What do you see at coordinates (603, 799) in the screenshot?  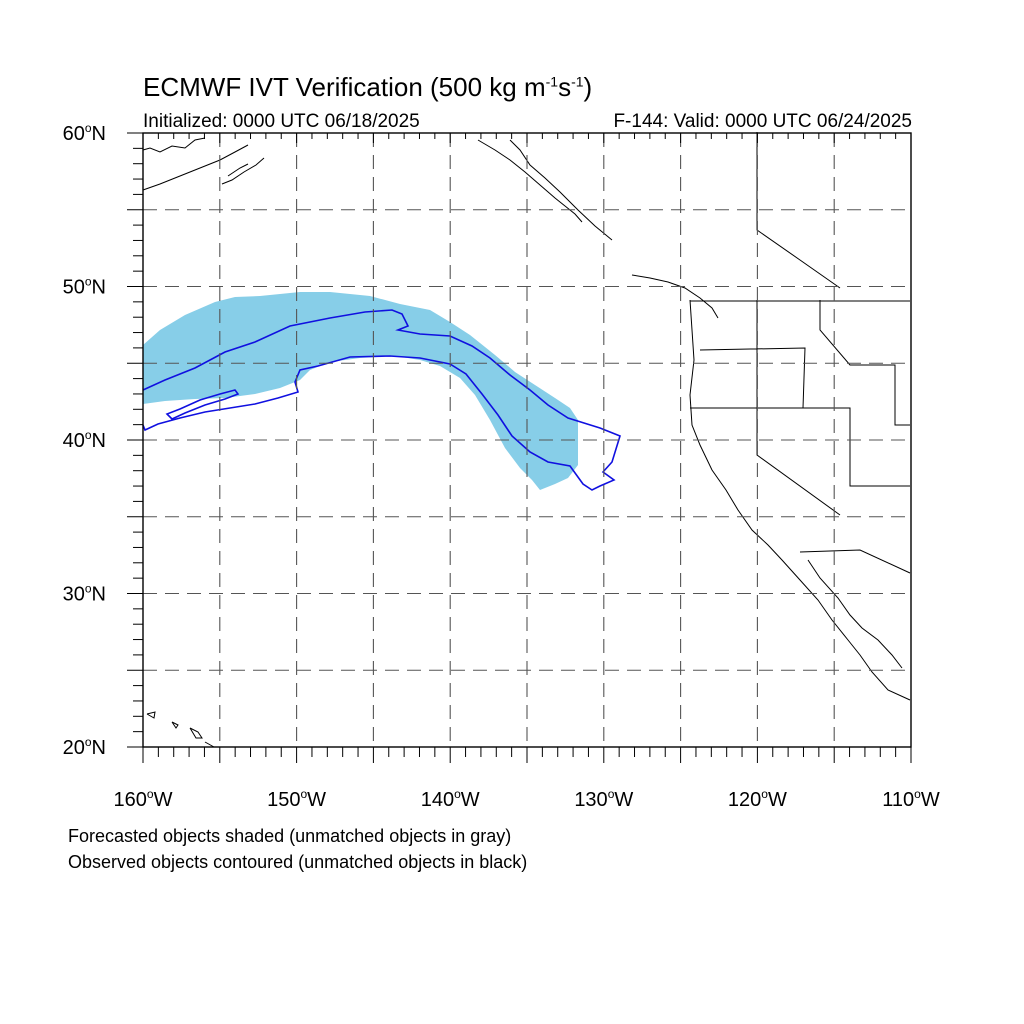 I see `lon-label: 130oW` at bounding box center [603, 799].